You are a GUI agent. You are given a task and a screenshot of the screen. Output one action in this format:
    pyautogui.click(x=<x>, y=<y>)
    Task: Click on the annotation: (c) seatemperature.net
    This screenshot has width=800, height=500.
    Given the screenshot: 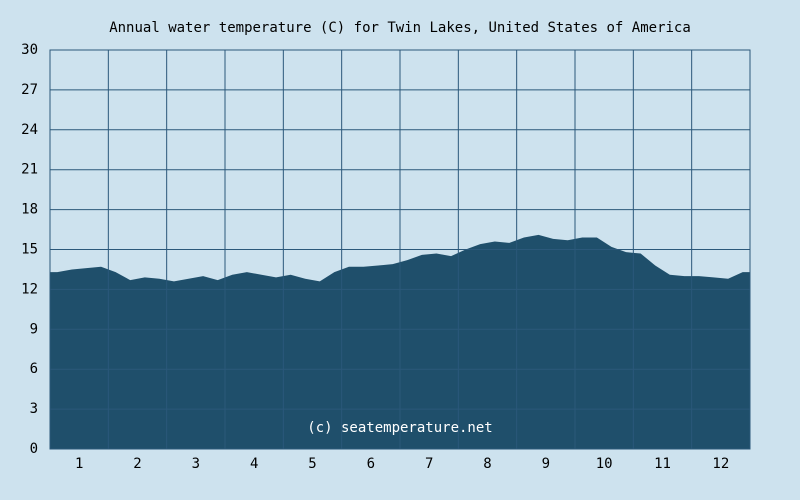 What is the action you would take?
    pyautogui.click(x=399, y=428)
    